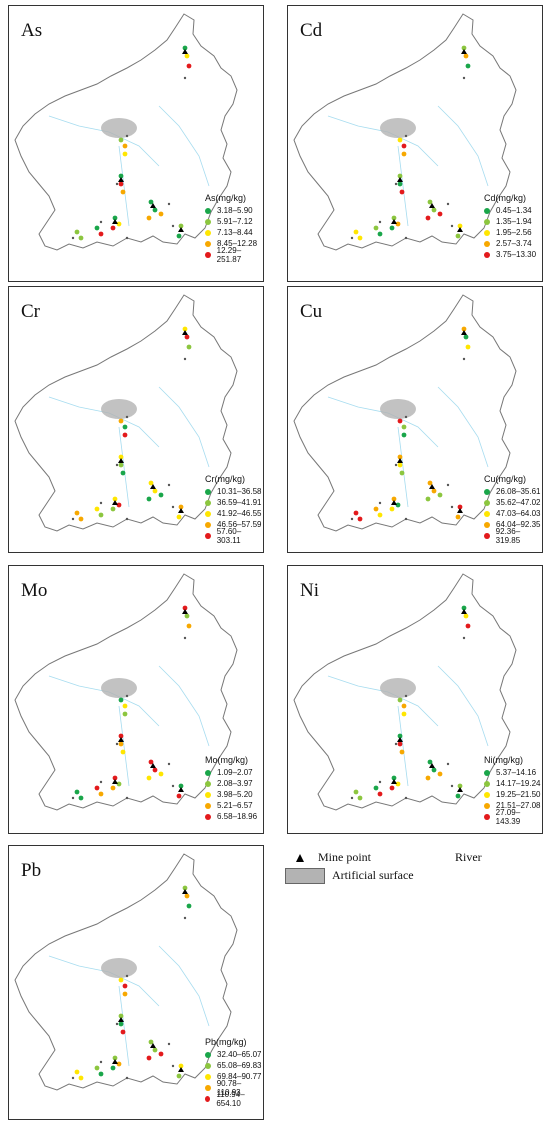 This screenshot has width=550, height=1125. I want to click on legend-row: 92.36–319.85, so click(513, 536).